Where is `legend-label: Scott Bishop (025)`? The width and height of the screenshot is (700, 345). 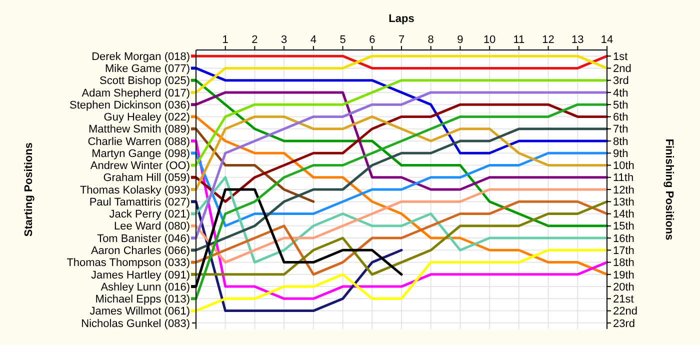
legend-label: Scott Bishop (025) is located at coordinates (145, 81).